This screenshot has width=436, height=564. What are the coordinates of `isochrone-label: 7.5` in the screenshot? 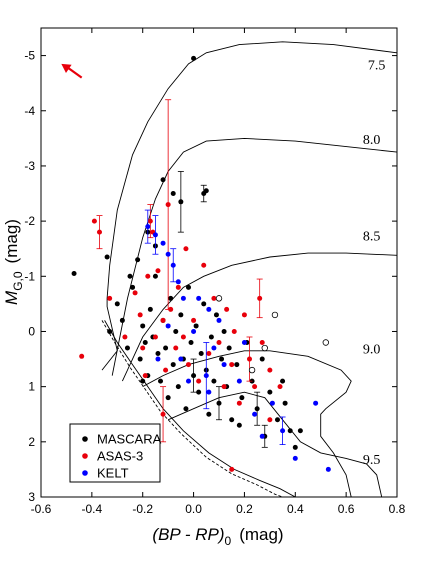 It's located at (377, 65).